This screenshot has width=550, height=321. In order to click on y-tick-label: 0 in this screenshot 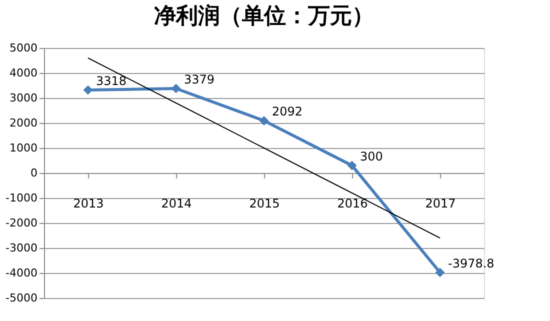, I will do `click(34, 173)`.